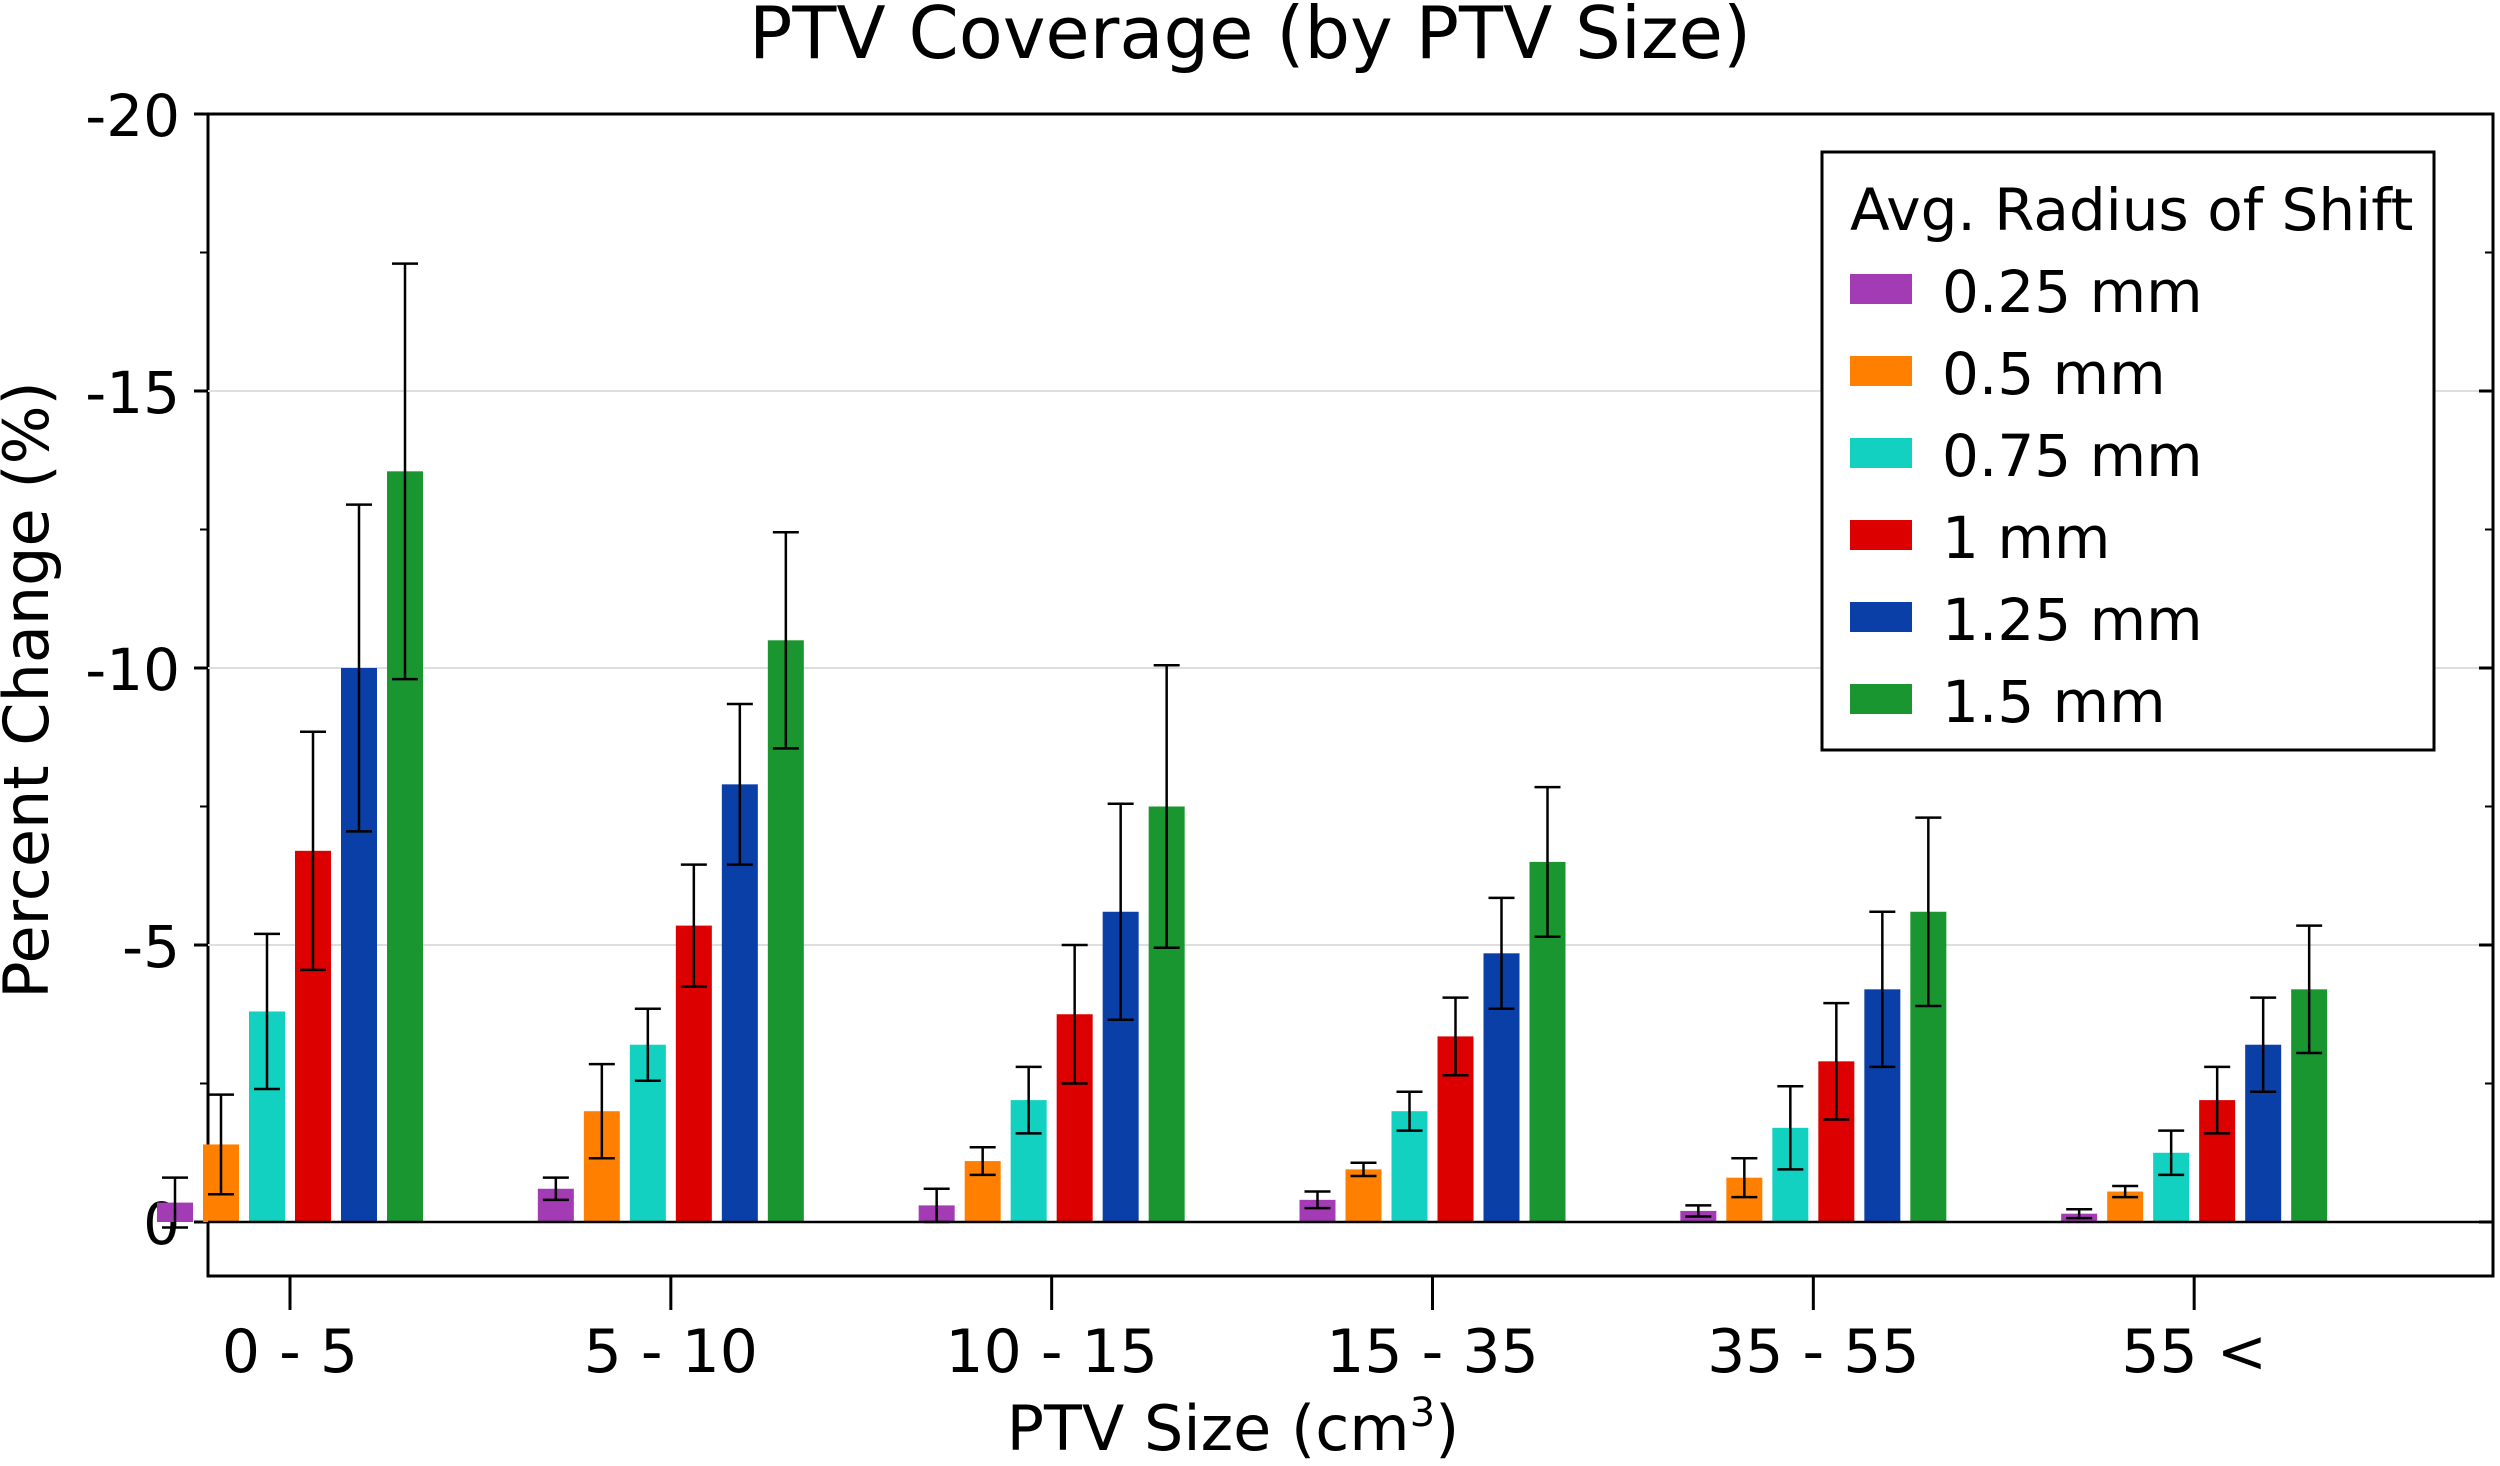 The width and height of the screenshot is (2500, 1466). I want to click on x-tick-label: 10 - 15, so click(1051, 1352).